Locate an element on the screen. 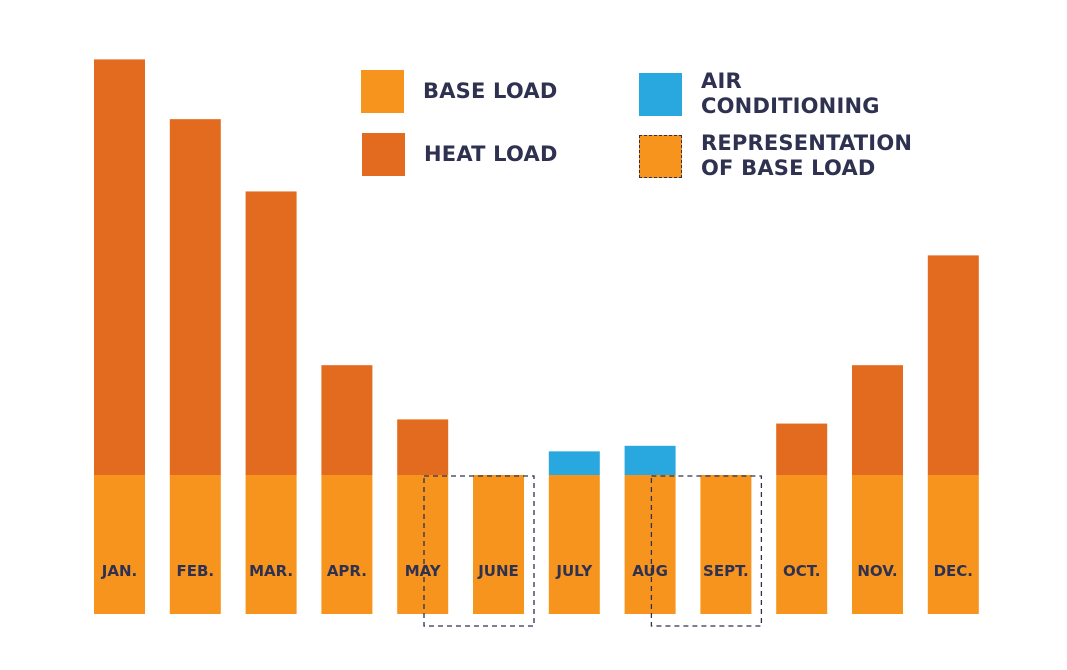 The width and height of the screenshot is (1067, 670). month-label: FEB. is located at coordinates (195, 571).